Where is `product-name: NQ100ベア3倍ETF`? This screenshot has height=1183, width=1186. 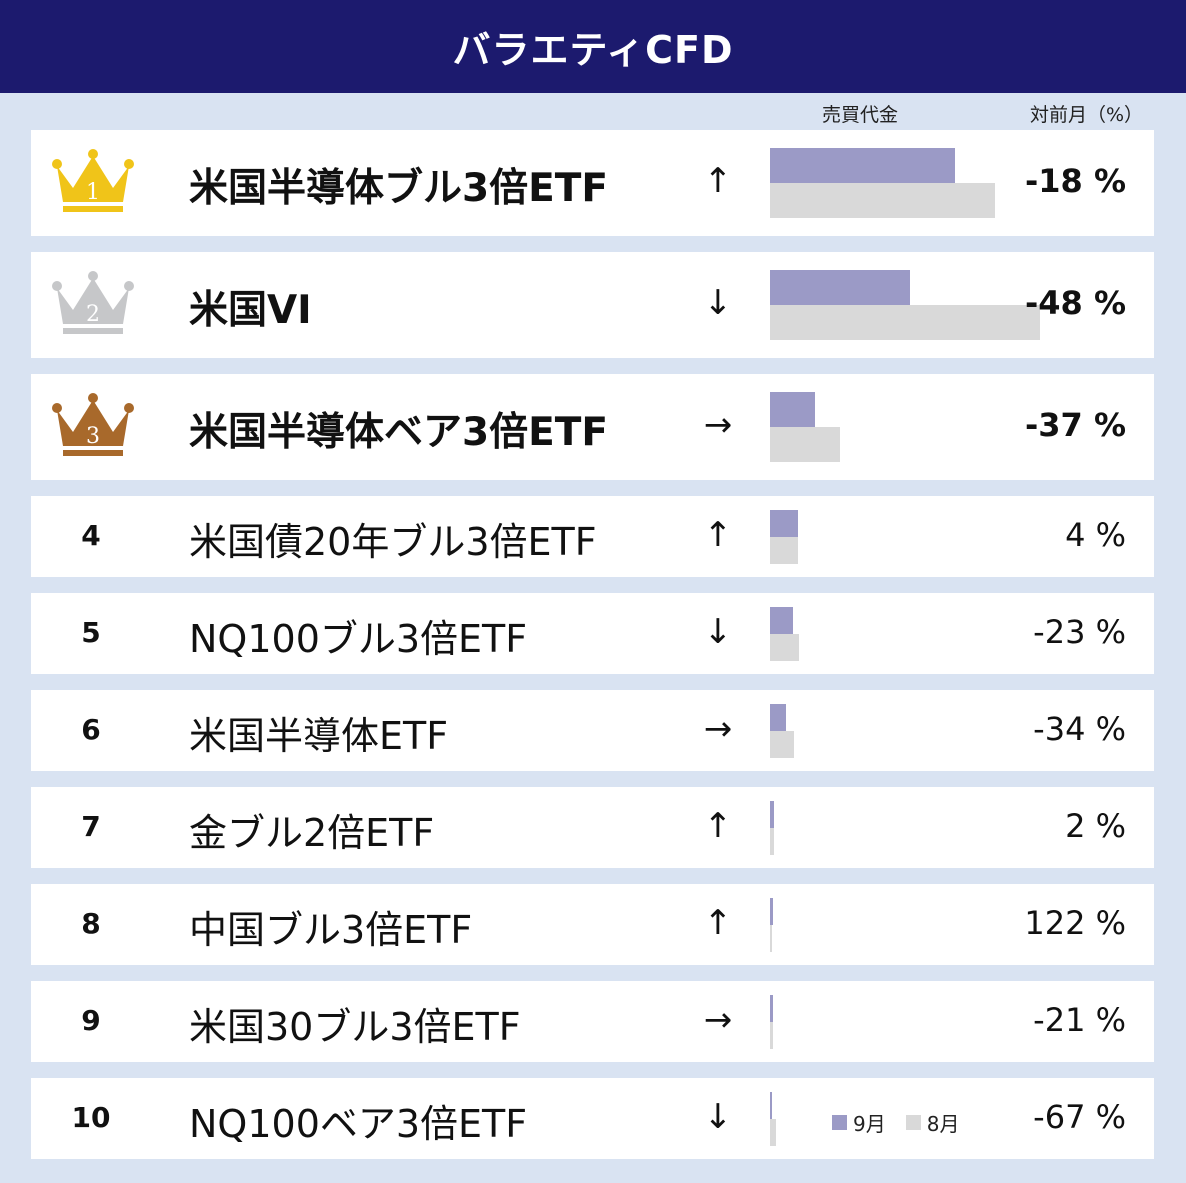 product-name: NQ100ベア3倍ETF is located at coordinates (358, 1123).